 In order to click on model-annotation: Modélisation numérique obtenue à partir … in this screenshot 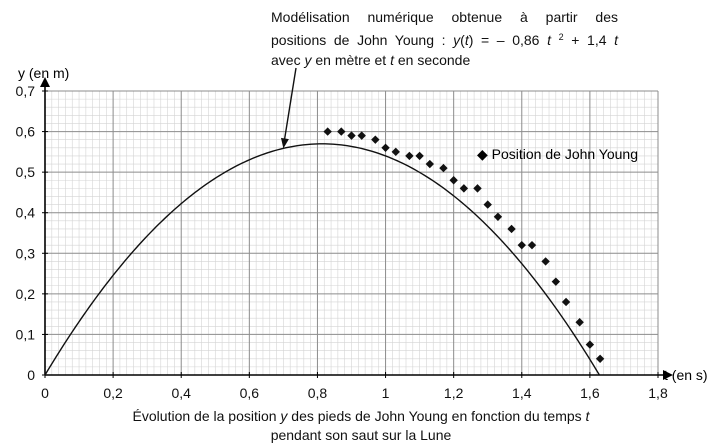, I will do `click(444, 38)`.